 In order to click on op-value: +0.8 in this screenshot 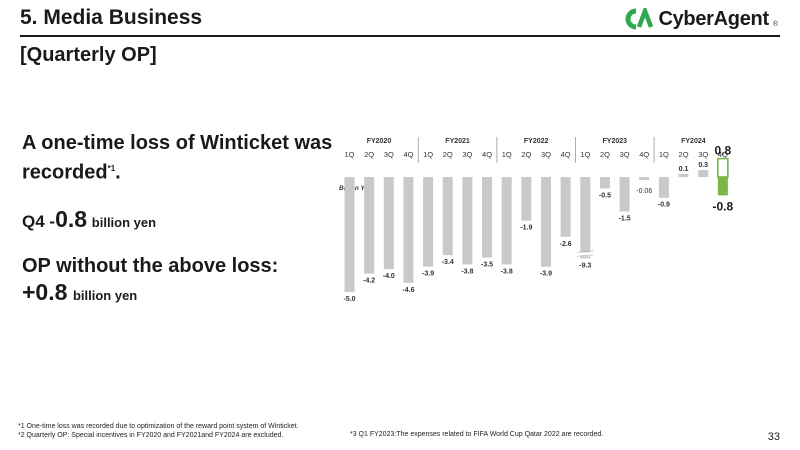, I will do `click(45, 291)`.